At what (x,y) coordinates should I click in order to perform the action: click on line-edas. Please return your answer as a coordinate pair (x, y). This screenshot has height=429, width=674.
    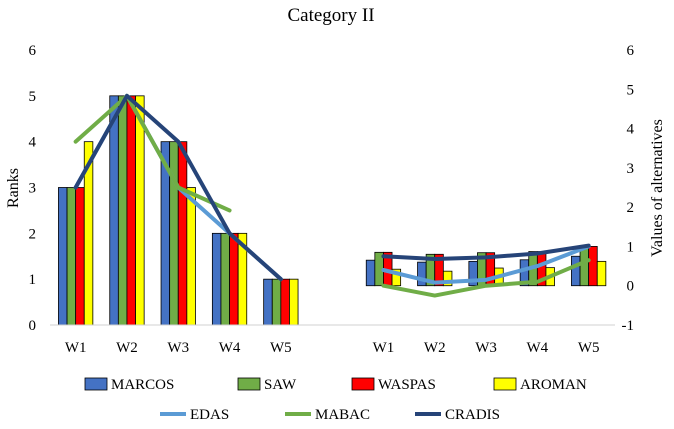
    Looking at the image, I should click on (486, 264).